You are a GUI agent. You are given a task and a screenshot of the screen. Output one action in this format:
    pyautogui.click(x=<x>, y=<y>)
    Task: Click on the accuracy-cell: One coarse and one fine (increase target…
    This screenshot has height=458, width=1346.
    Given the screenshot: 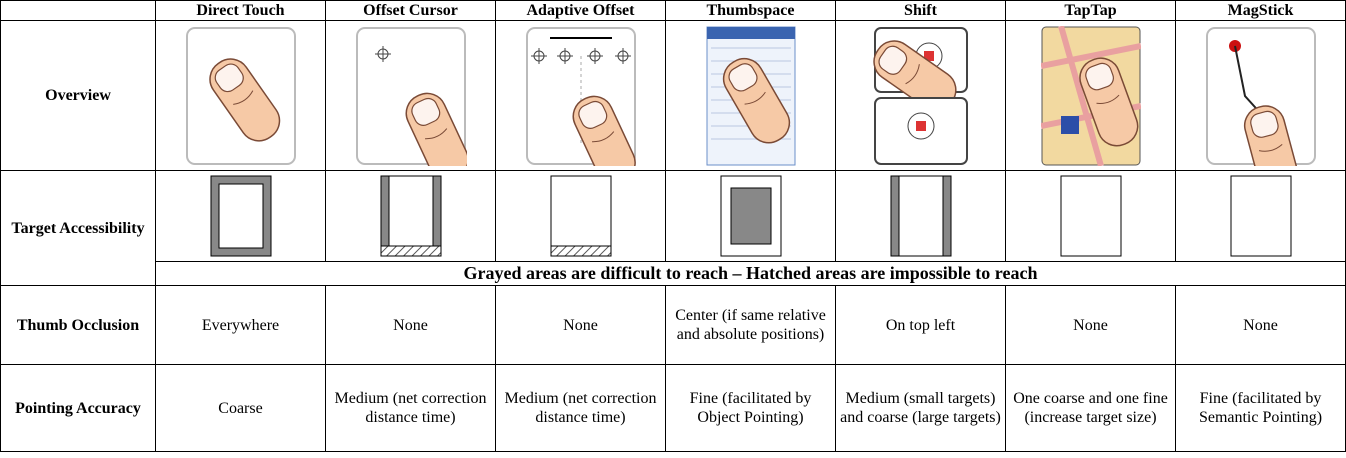 What is the action you would take?
    pyautogui.click(x=1090, y=408)
    